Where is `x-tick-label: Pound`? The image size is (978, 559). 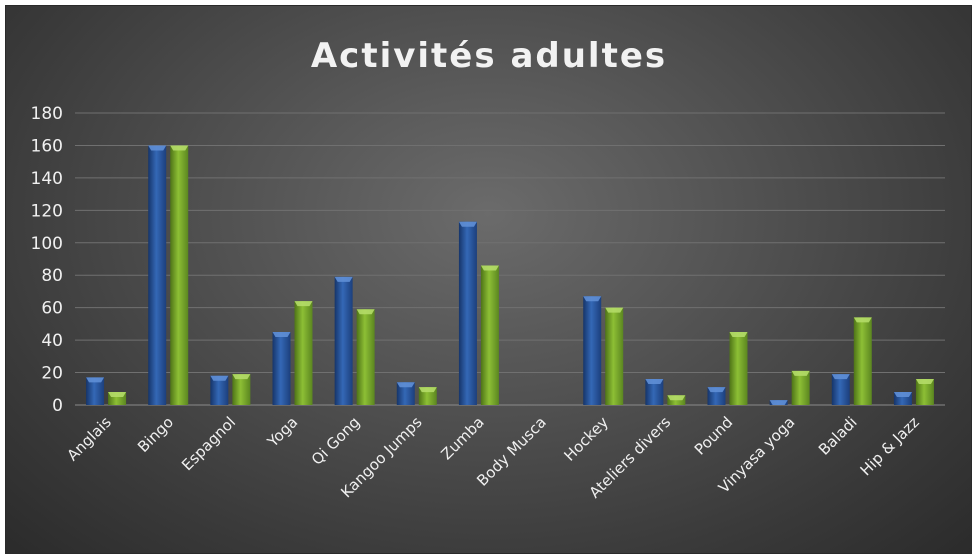
x-tick-label: Pound is located at coordinates (713, 435).